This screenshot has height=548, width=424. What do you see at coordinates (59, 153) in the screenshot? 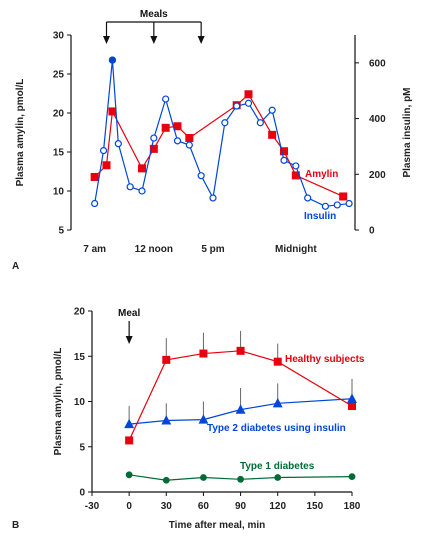
I see `panel-a-left-tick-label: 15` at bounding box center [59, 153].